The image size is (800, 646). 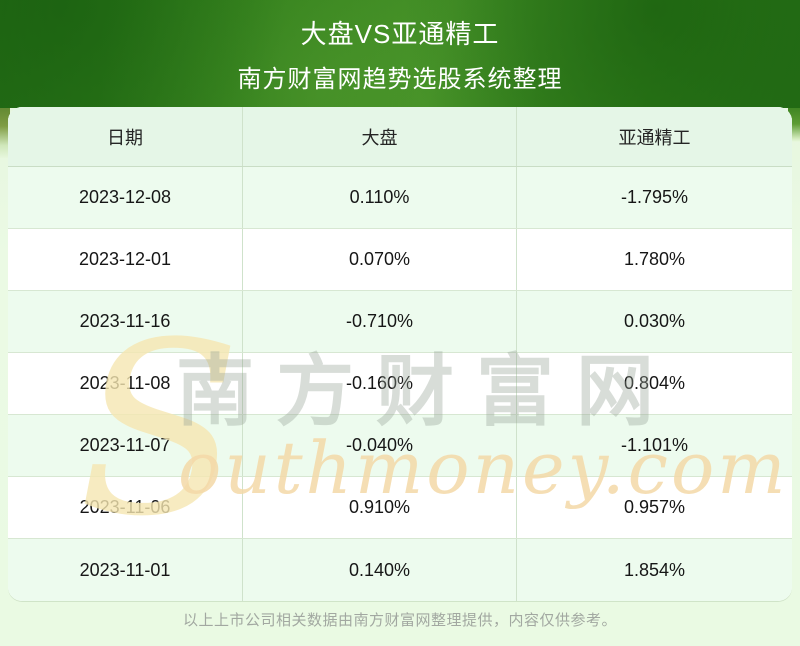 I want to click on market-cell: 0.110%, so click(x=380, y=197).